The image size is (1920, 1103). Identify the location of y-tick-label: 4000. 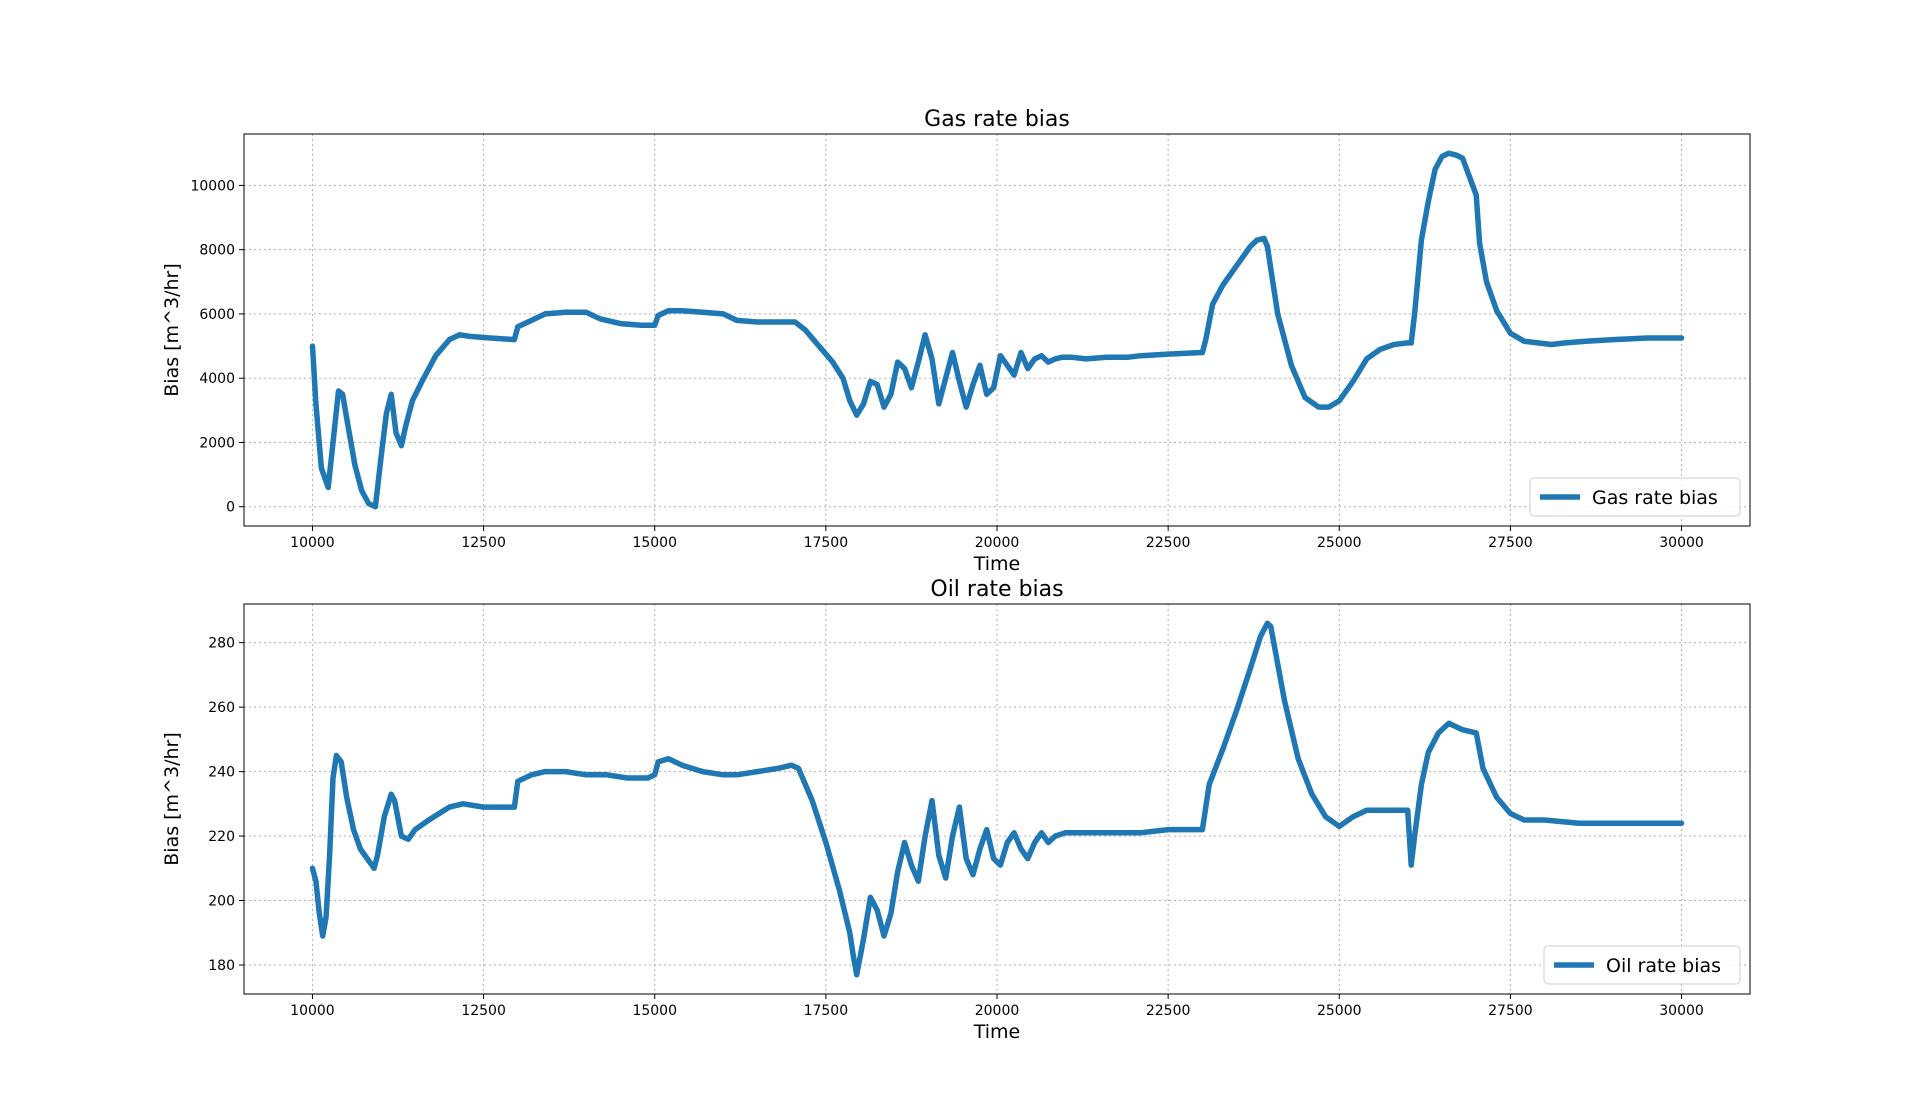
(217, 379).